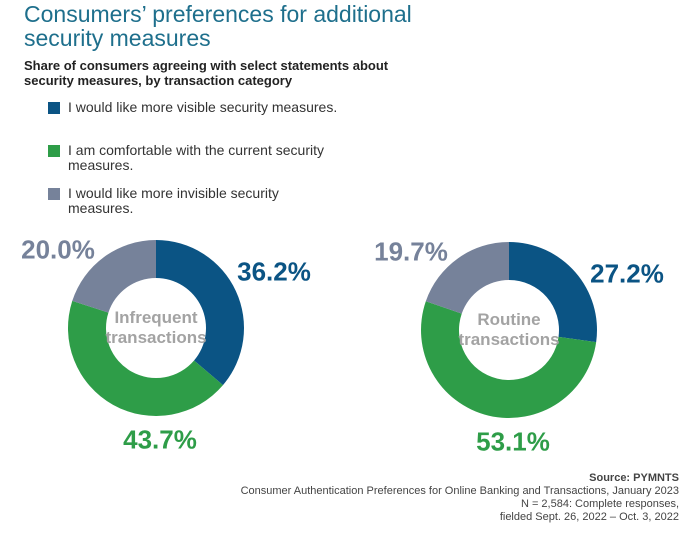 The height and width of the screenshot is (541, 691). What do you see at coordinates (509, 329) in the screenshot?
I see `center-label: Routine transactions` at bounding box center [509, 329].